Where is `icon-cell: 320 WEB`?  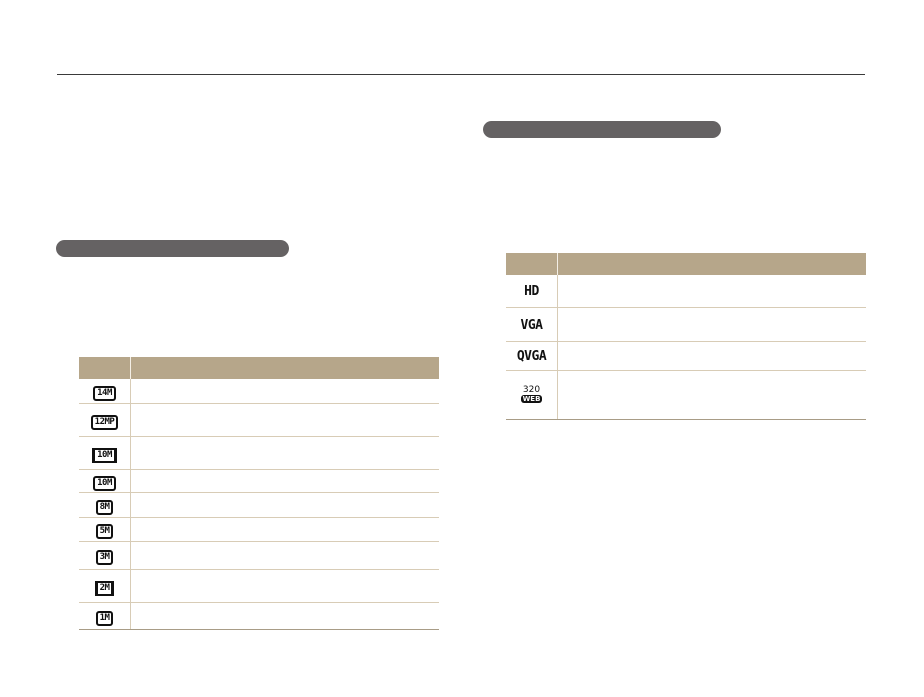 icon-cell: 320 WEB is located at coordinates (532, 395).